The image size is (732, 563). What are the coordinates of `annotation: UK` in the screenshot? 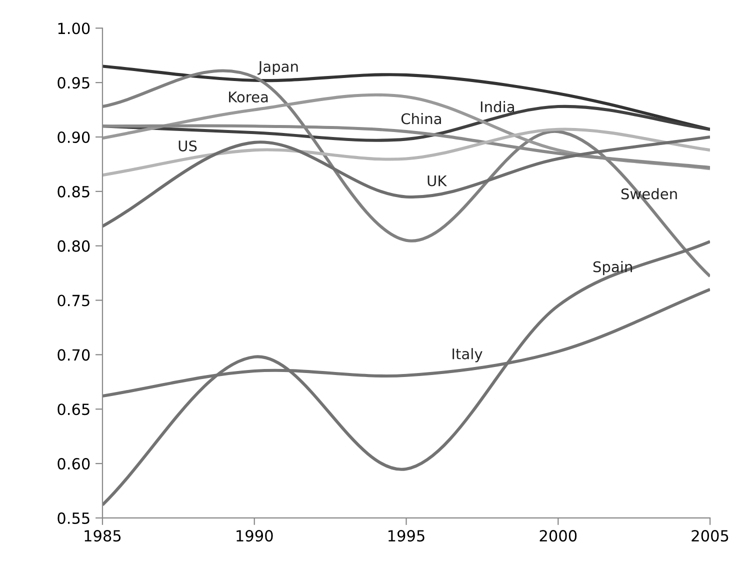 It's located at (438, 180).